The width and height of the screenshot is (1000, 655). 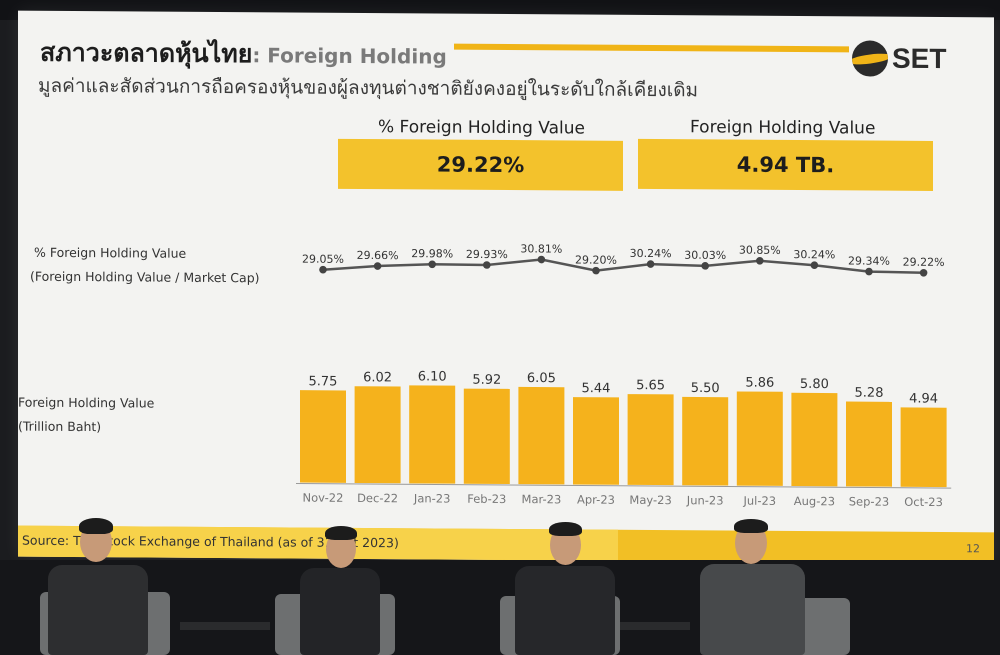 I want to click on bar-data-label: 5.65, so click(x=650, y=385).